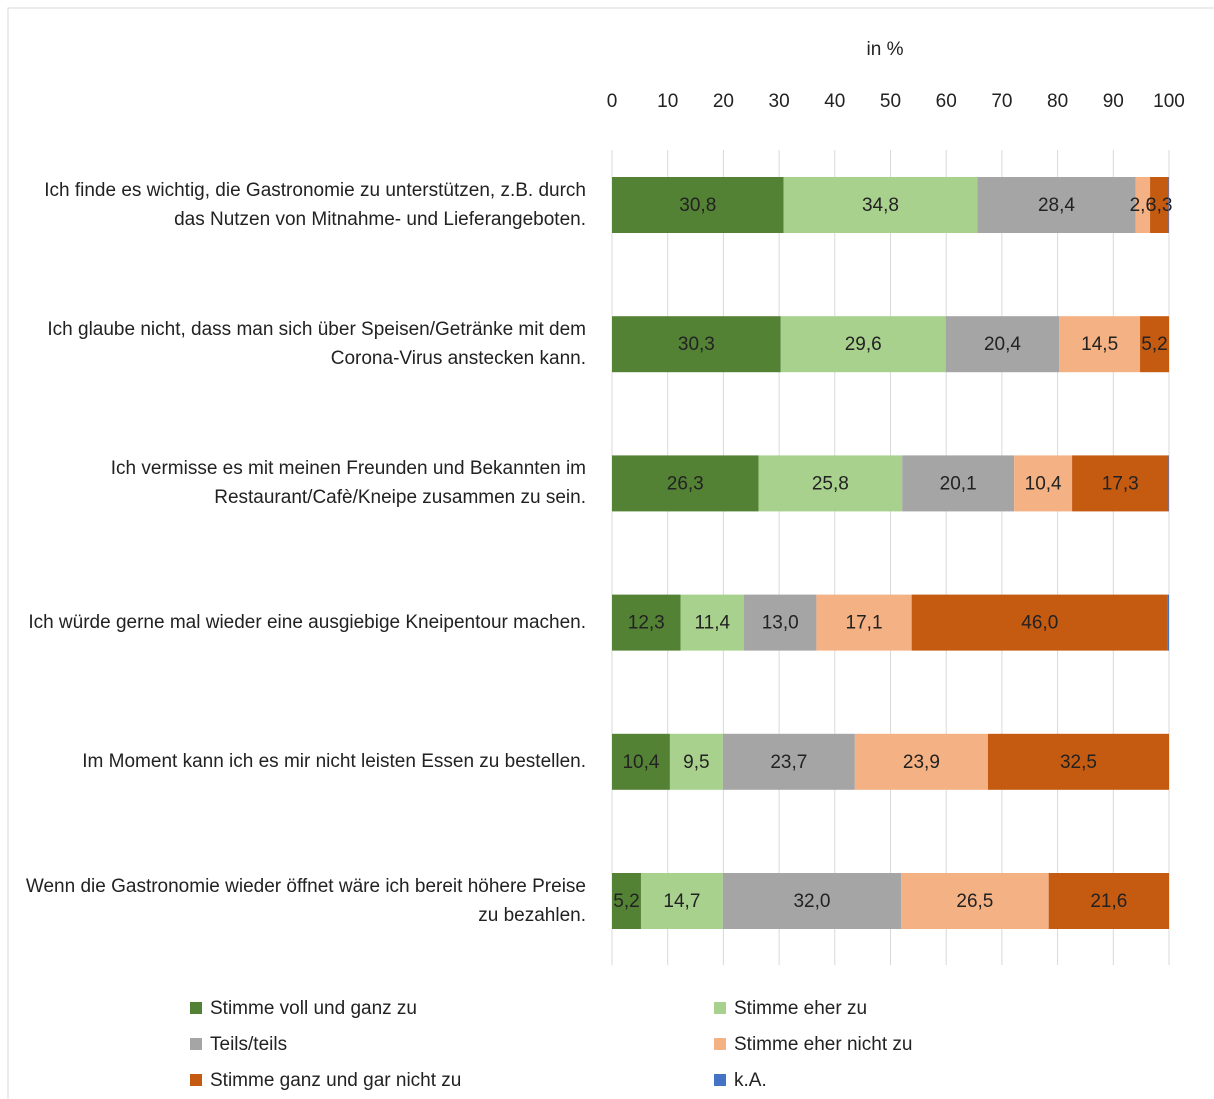 The image size is (1214, 1099). I want to click on data-label: 28,4, so click(1056, 205).